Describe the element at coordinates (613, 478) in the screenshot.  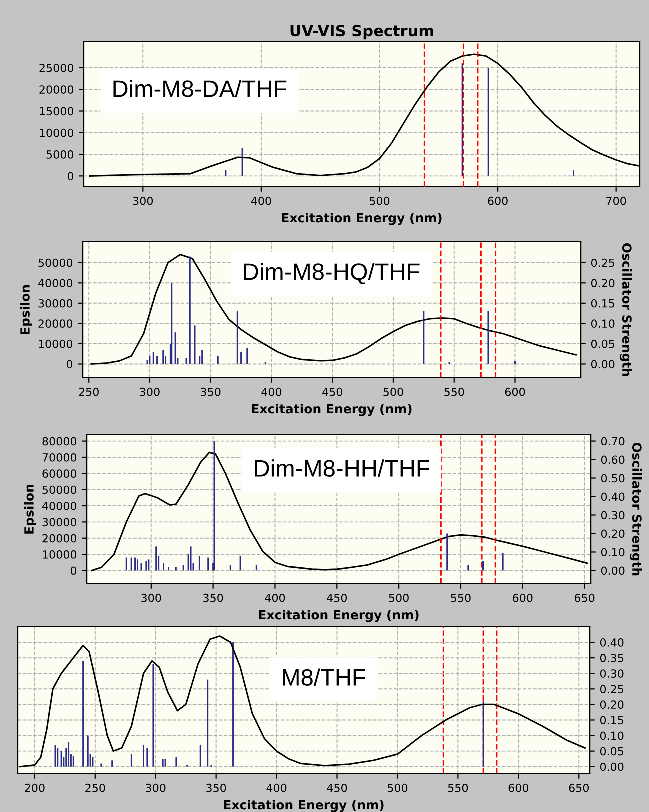
I see `y2-tick-label: 0.50` at that location.